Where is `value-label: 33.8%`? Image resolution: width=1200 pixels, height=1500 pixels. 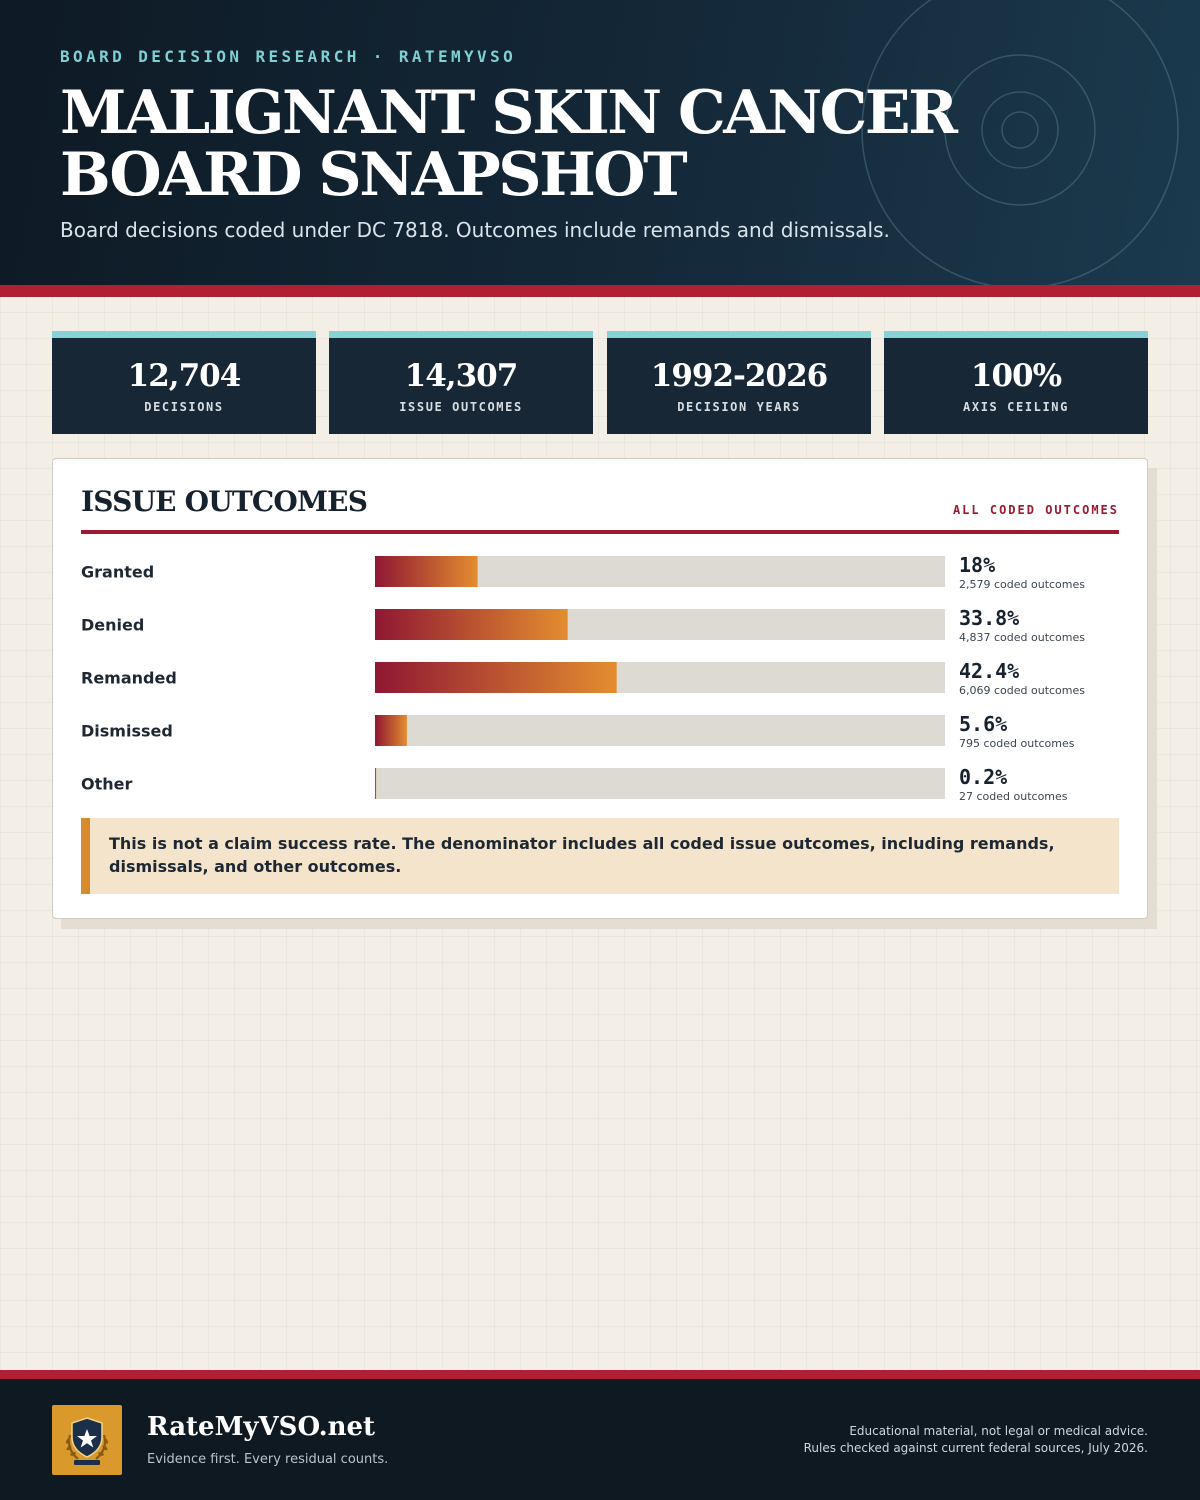 value-label: 33.8% is located at coordinates (989, 618).